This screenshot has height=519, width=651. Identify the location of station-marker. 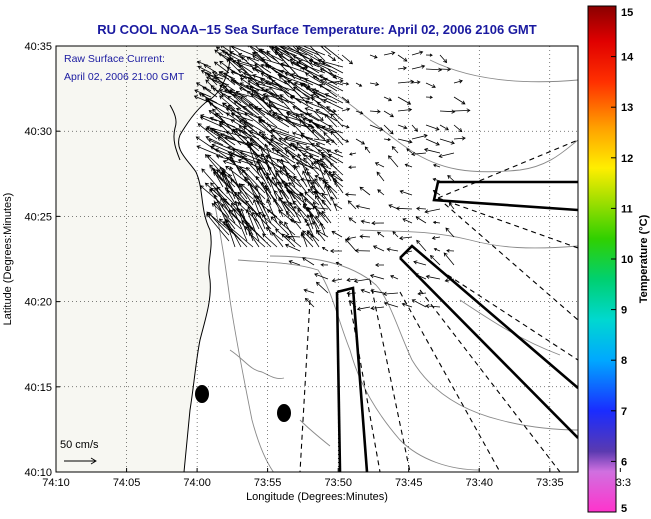
(284, 413).